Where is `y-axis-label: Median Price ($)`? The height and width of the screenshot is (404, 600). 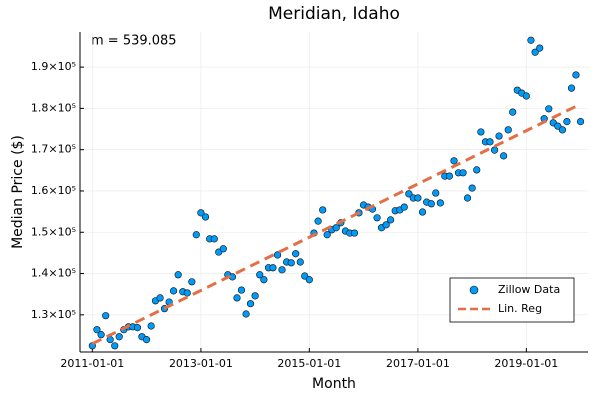
y-axis-label: Median Price ($) is located at coordinates (18, 192).